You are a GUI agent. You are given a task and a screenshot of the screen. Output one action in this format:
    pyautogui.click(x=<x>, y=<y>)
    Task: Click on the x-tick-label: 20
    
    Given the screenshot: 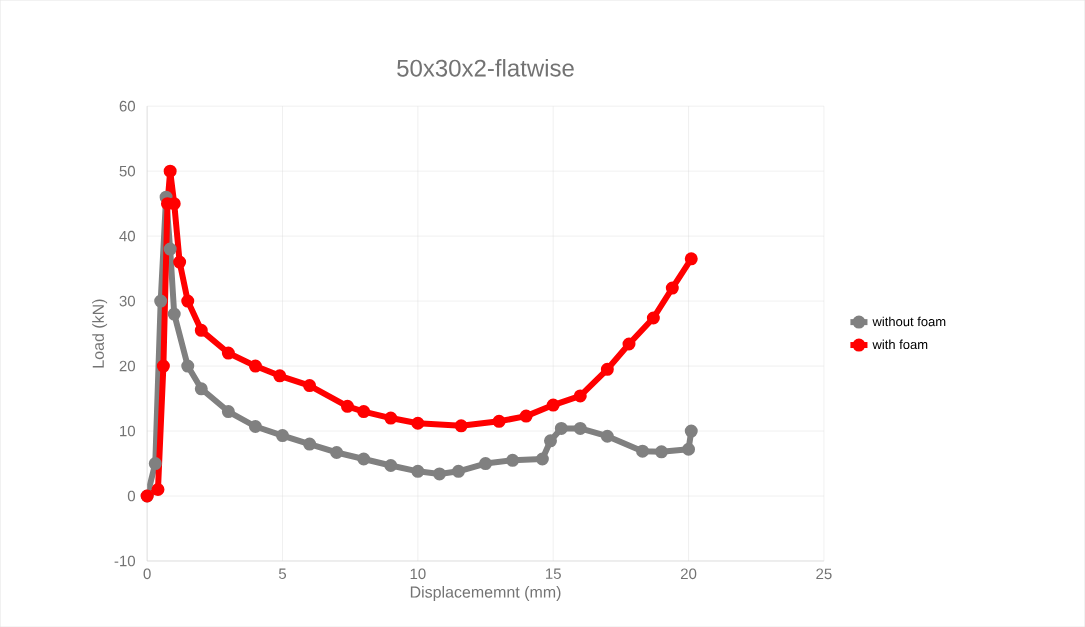 What is the action you would take?
    pyautogui.click(x=688, y=574)
    